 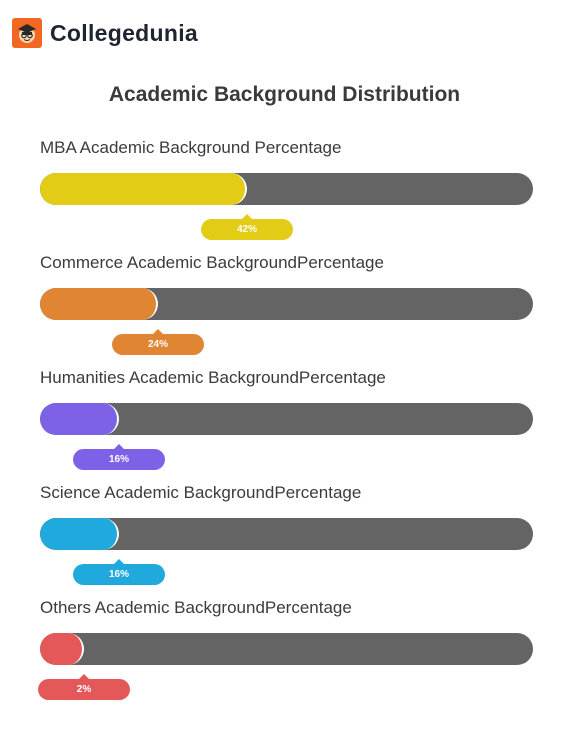 I want to click on category-label: Science Academic BackgroundPercentage, so click(x=201, y=492).